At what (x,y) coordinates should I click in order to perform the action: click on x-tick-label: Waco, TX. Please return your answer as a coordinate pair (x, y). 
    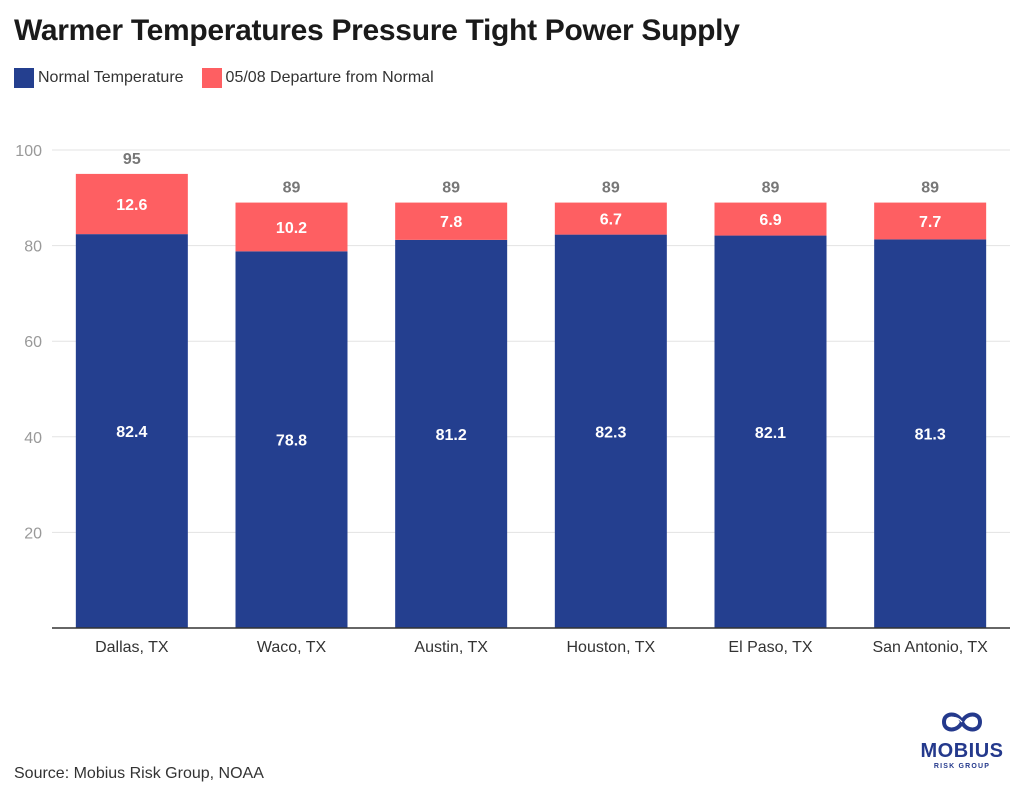
    Looking at the image, I should click on (292, 647).